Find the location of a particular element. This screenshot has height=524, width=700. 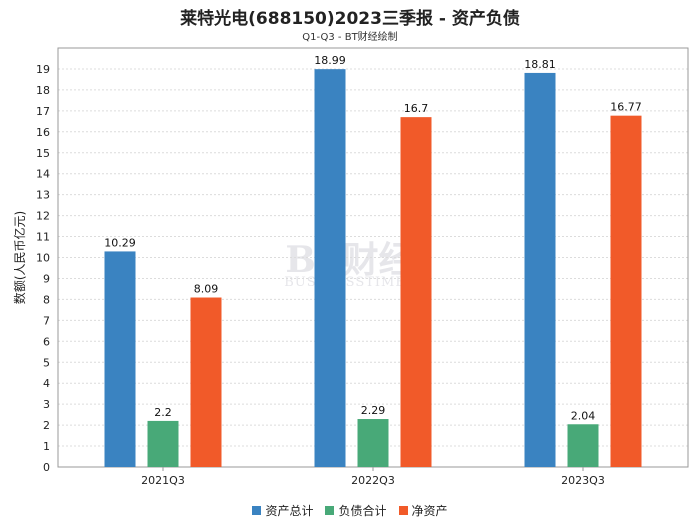

y-tick-label: 3 is located at coordinates (46, 404).